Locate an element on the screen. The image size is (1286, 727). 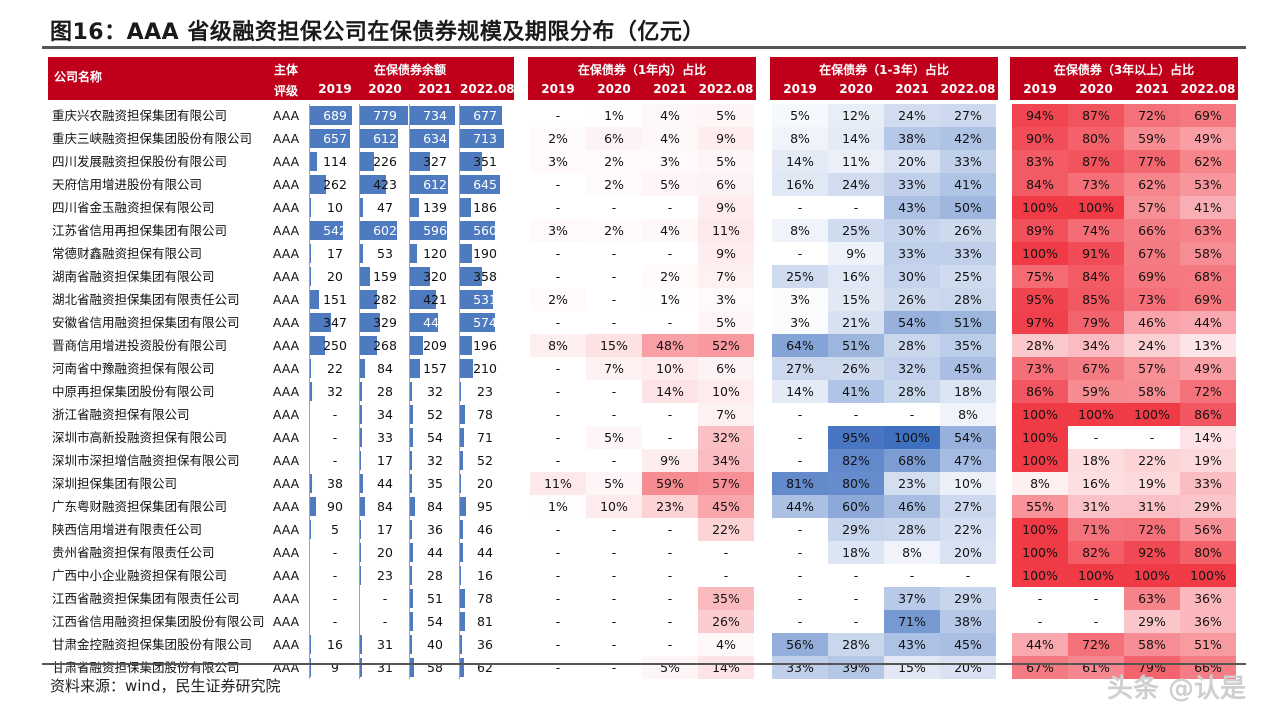
balance-value: 95 is located at coordinates (485, 506).